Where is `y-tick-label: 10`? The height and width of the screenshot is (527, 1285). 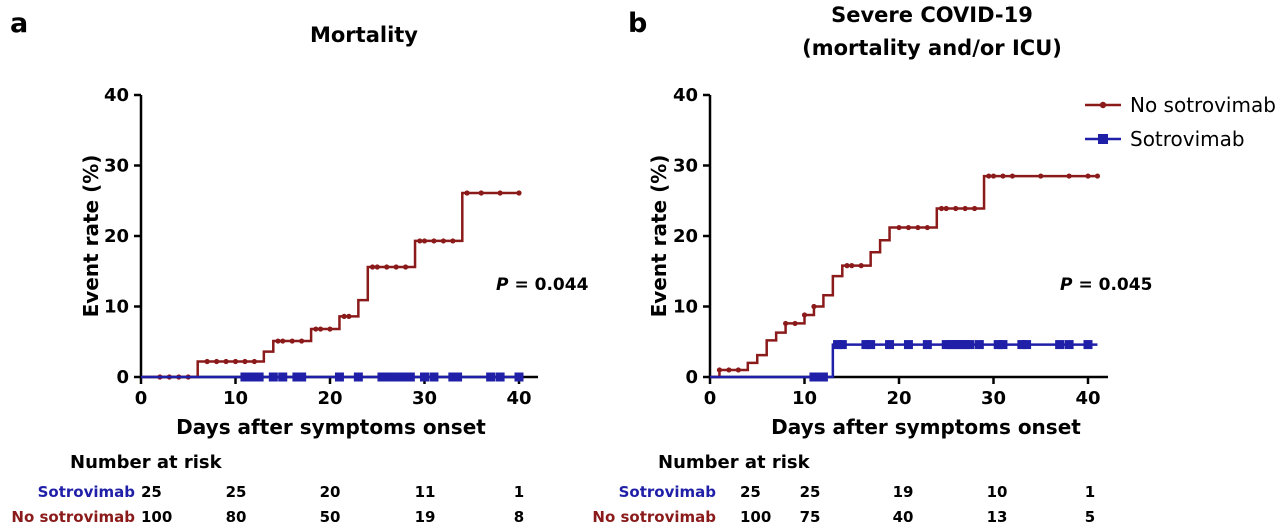 y-tick-label: 10 is located at coordinates (116, 307).